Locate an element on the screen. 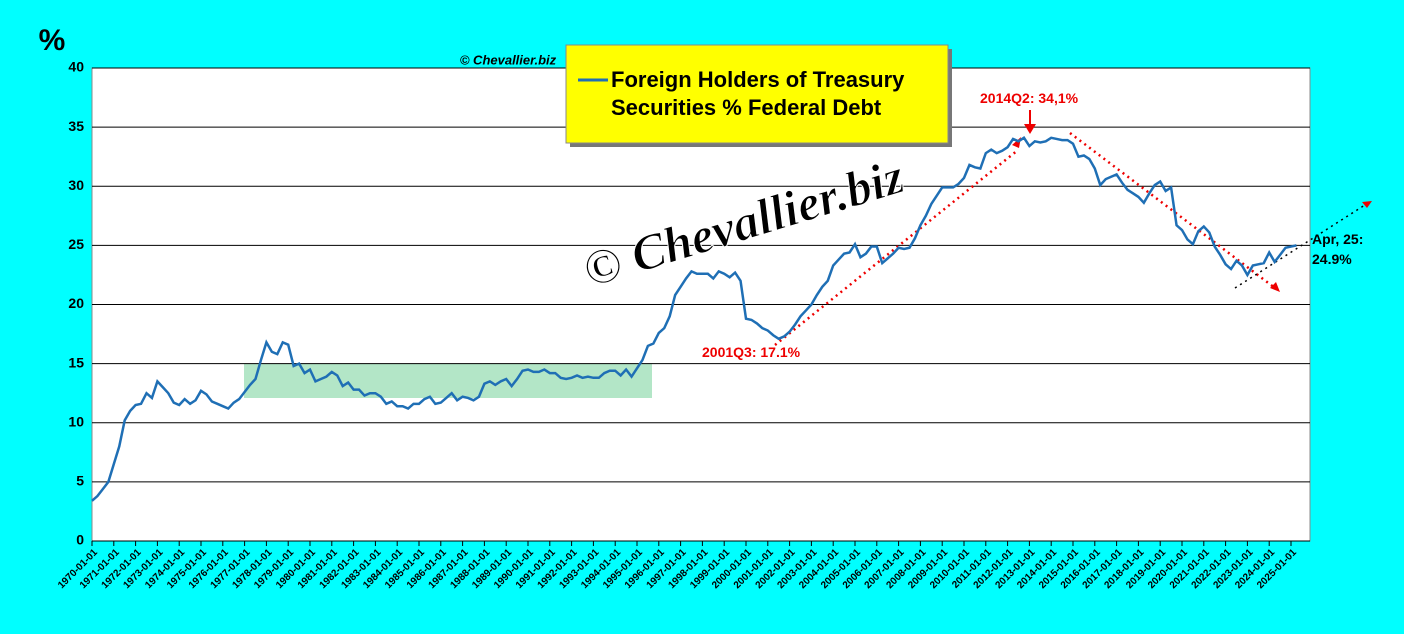 This screenshot has width=1404, height=634. trend-arrows is located at coordinates (1071, 239).